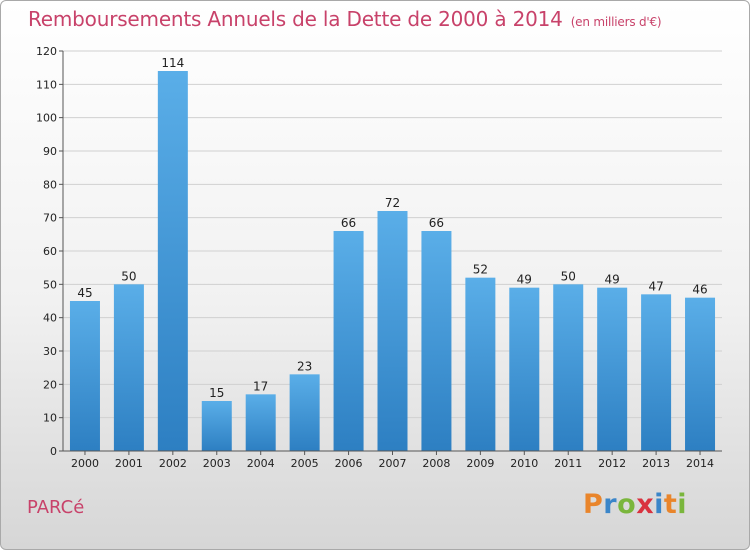 The image size is (750, 550). I want to click on x-tick-label: 2006, so click(349, 463).